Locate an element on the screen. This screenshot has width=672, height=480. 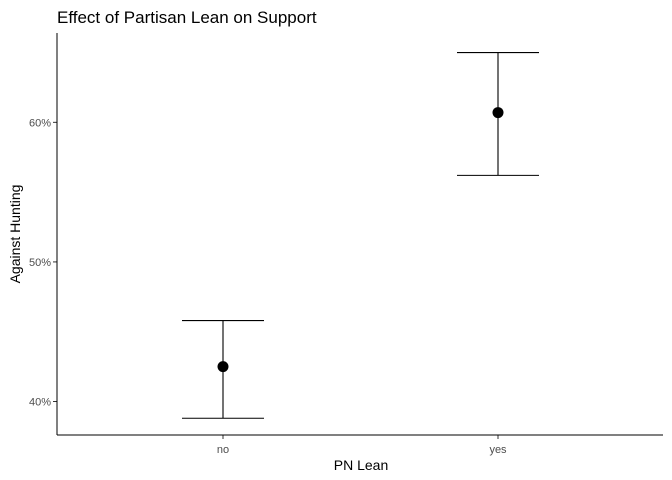
x-axis-title: PN Lean is located at coordinates (361, 465).